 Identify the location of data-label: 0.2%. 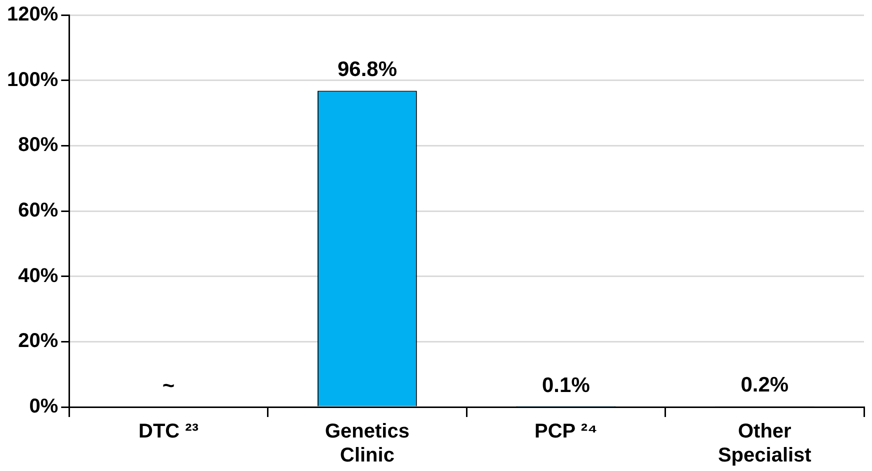
(764, 385).